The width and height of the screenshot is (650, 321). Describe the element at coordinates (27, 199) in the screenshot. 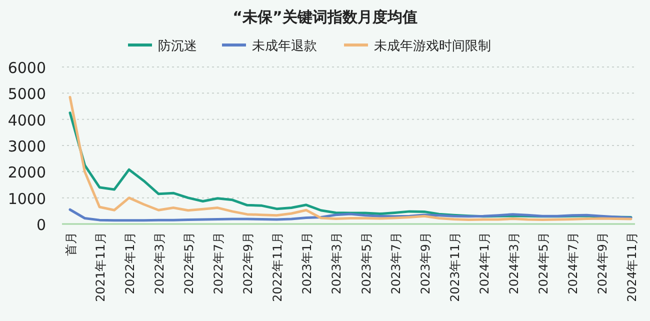

I see `y-tick-label: 1000` at that location.